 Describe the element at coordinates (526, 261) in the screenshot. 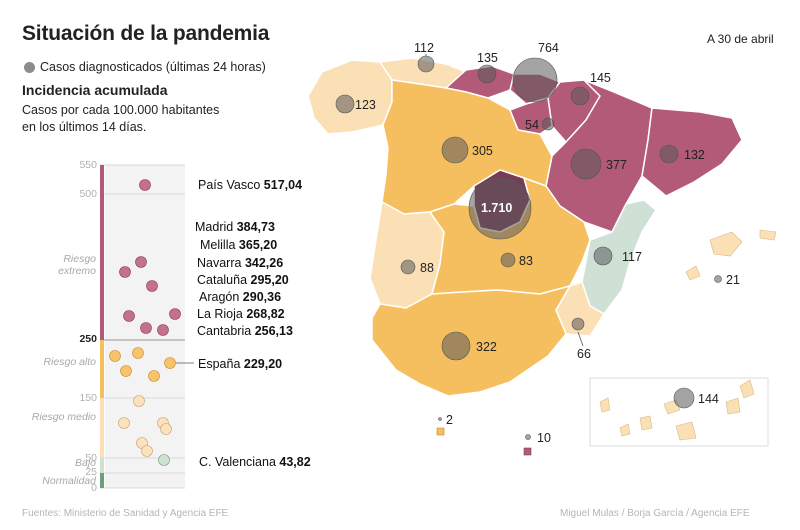

I see `cases-castilla-mancha: 83` at that location.